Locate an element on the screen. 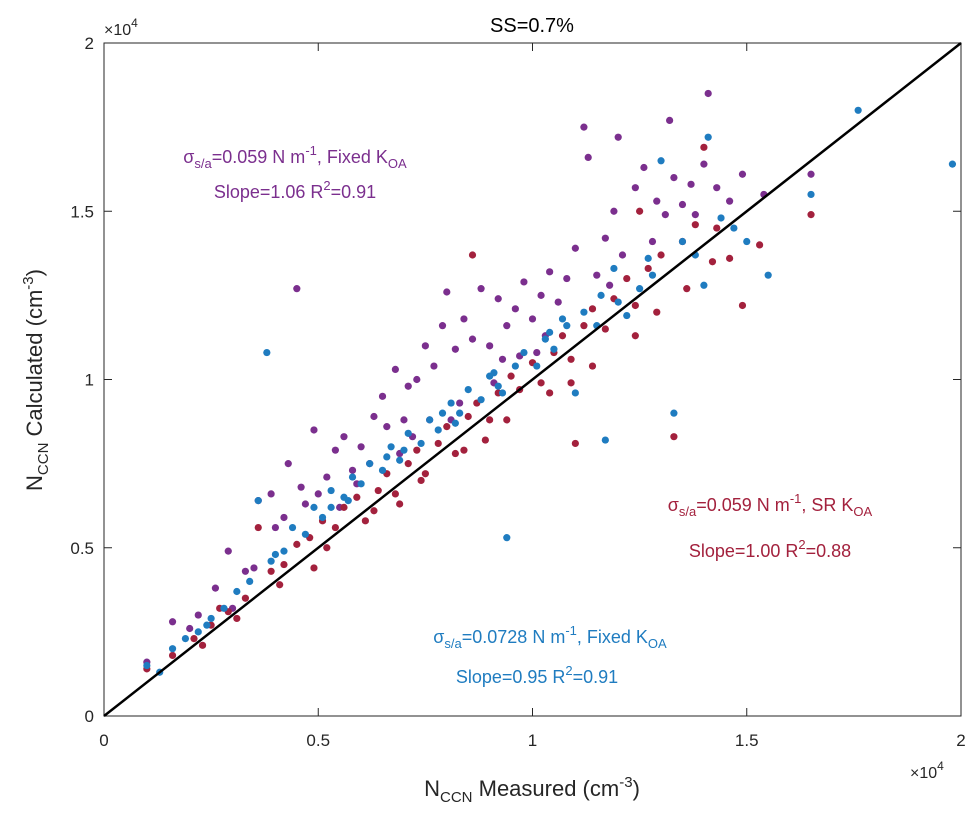 Image resolution: width=973 pixels, height=819 pixels. series-3-slope-text: Slope=0.95 R is located at coordinates (511, 677).